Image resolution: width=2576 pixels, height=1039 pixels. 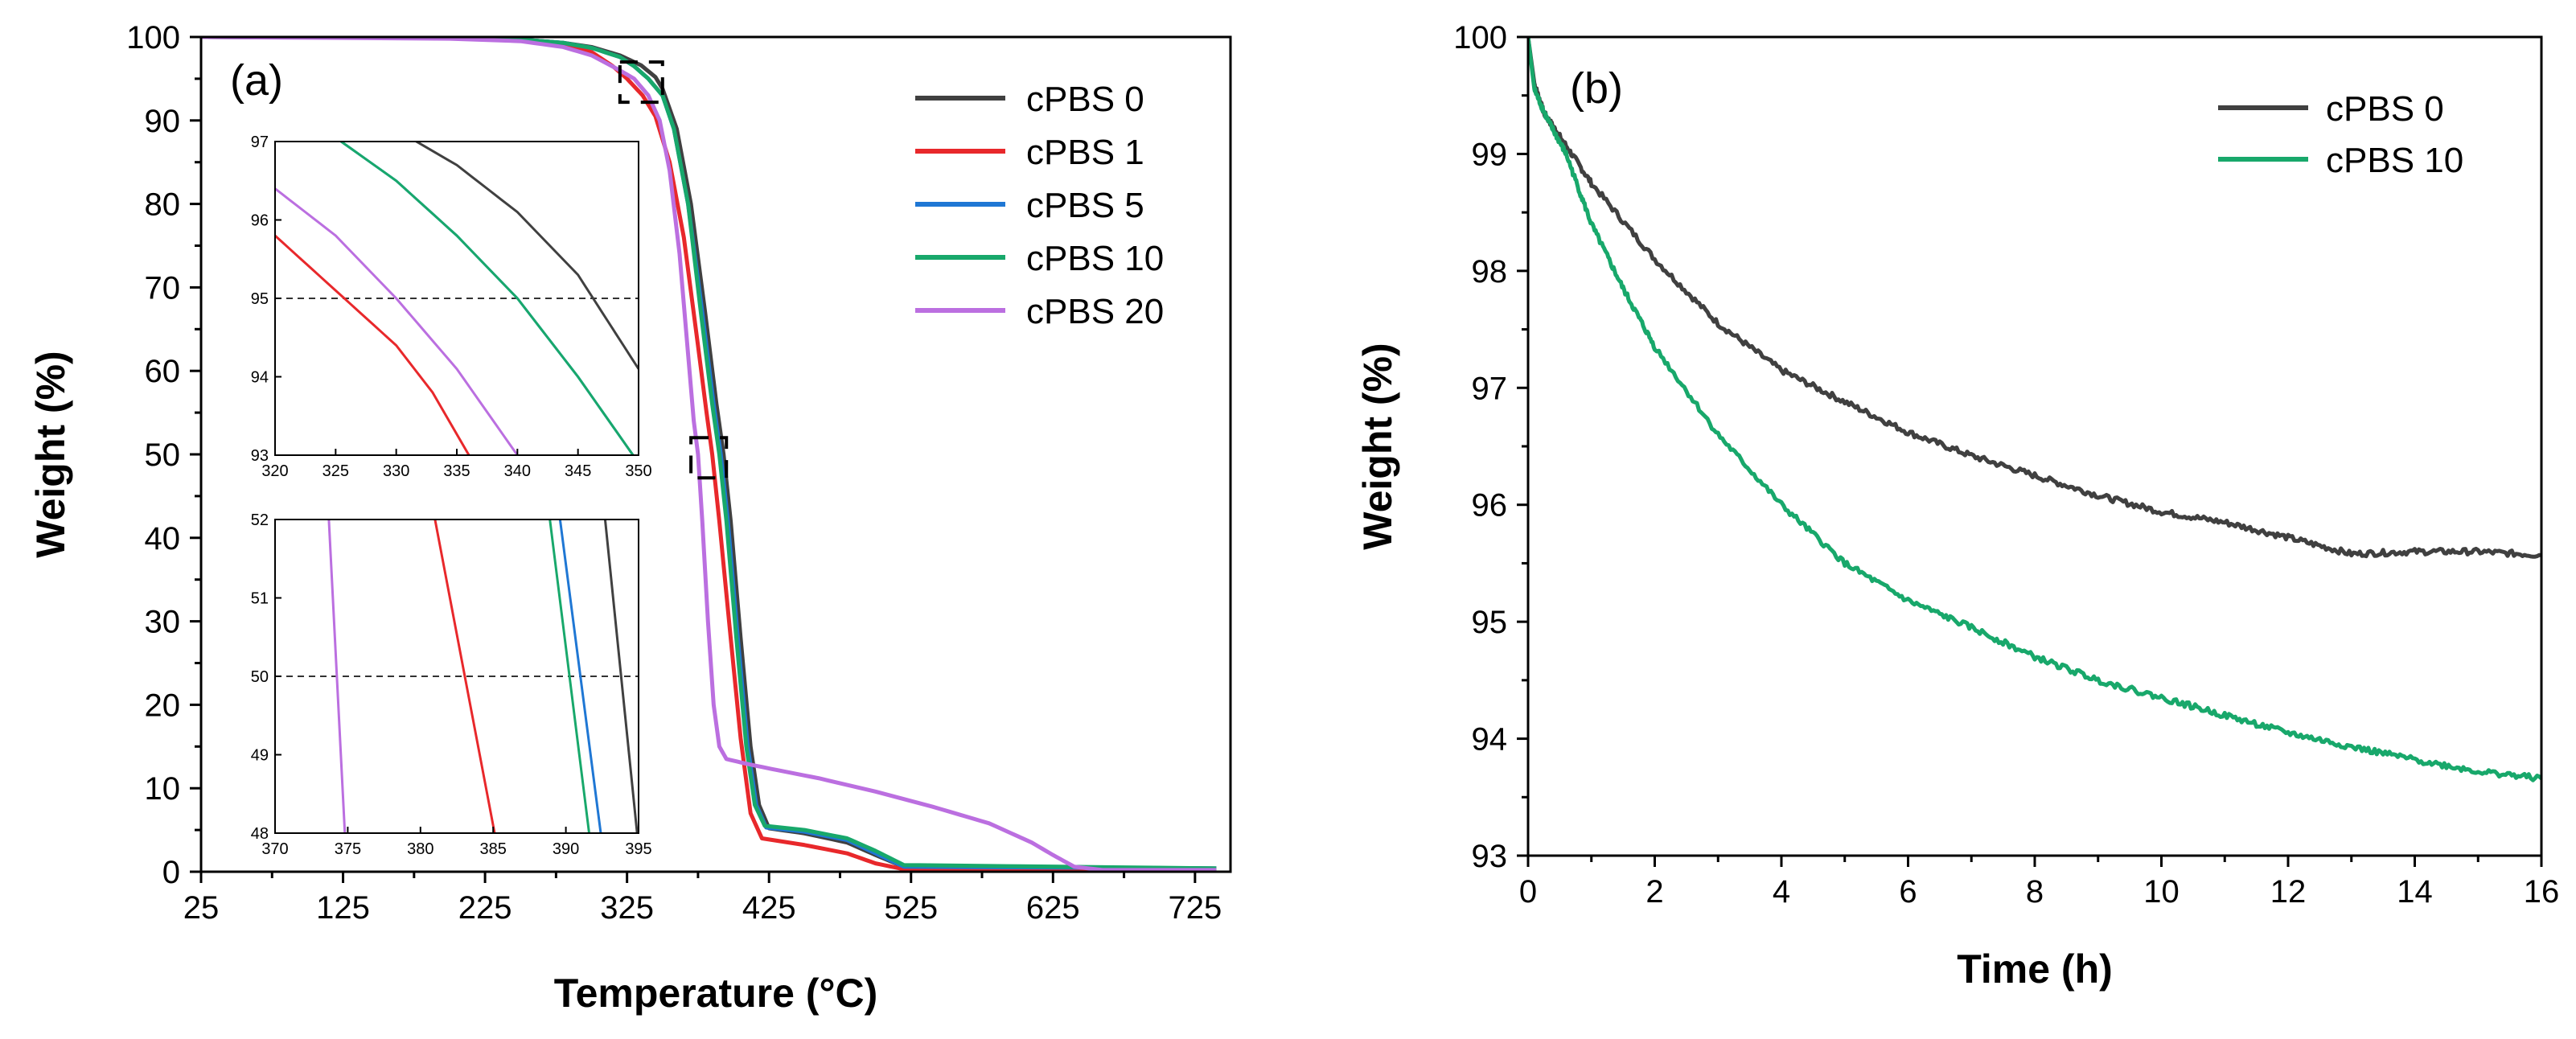 I want to click on inset-lower: 370 375 380 385 390 395 48 49 50 51 52, so click(x=451, y=684).